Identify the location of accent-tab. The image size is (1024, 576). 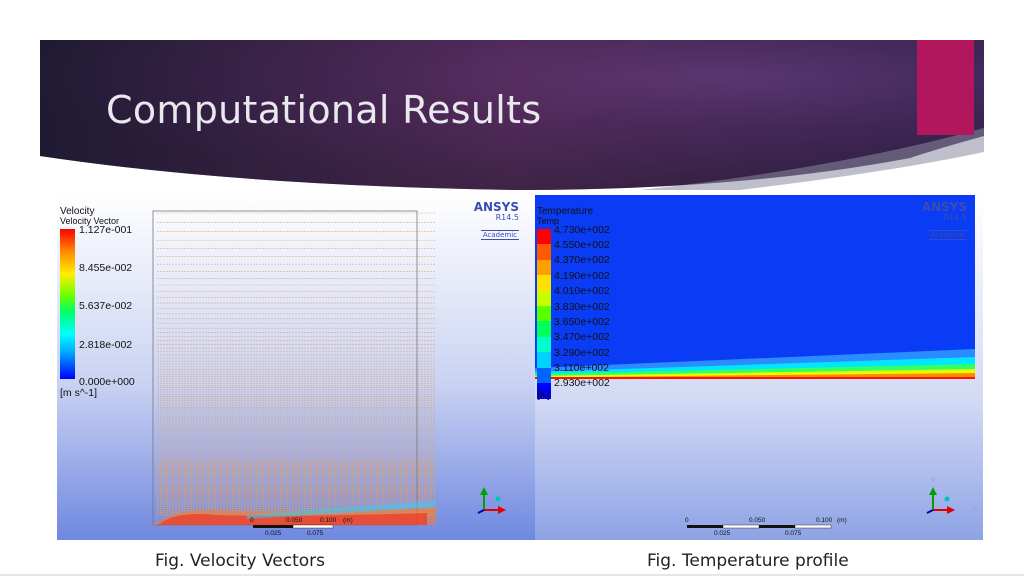
(945, 87).